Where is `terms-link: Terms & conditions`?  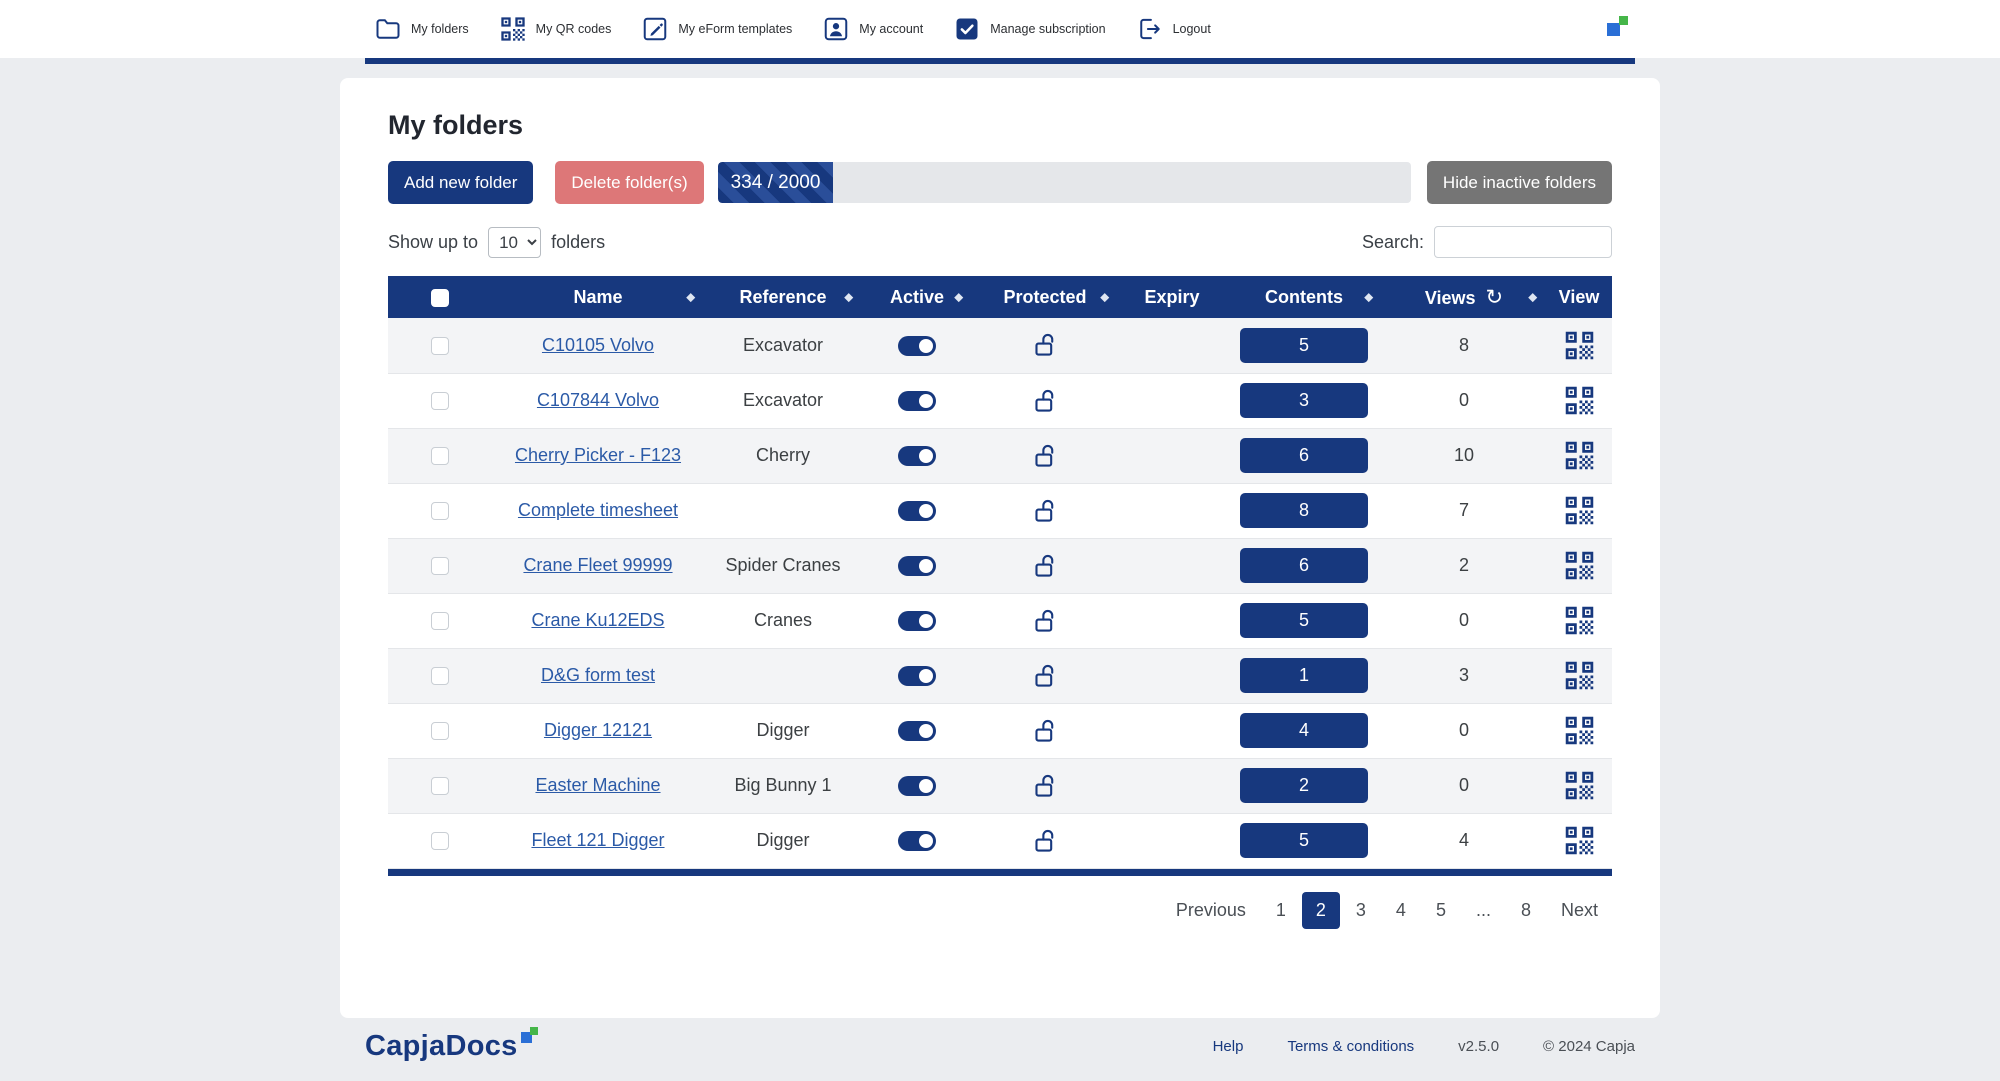 terms-link: Terms & conditions is located at coordinates (1351, 1046).